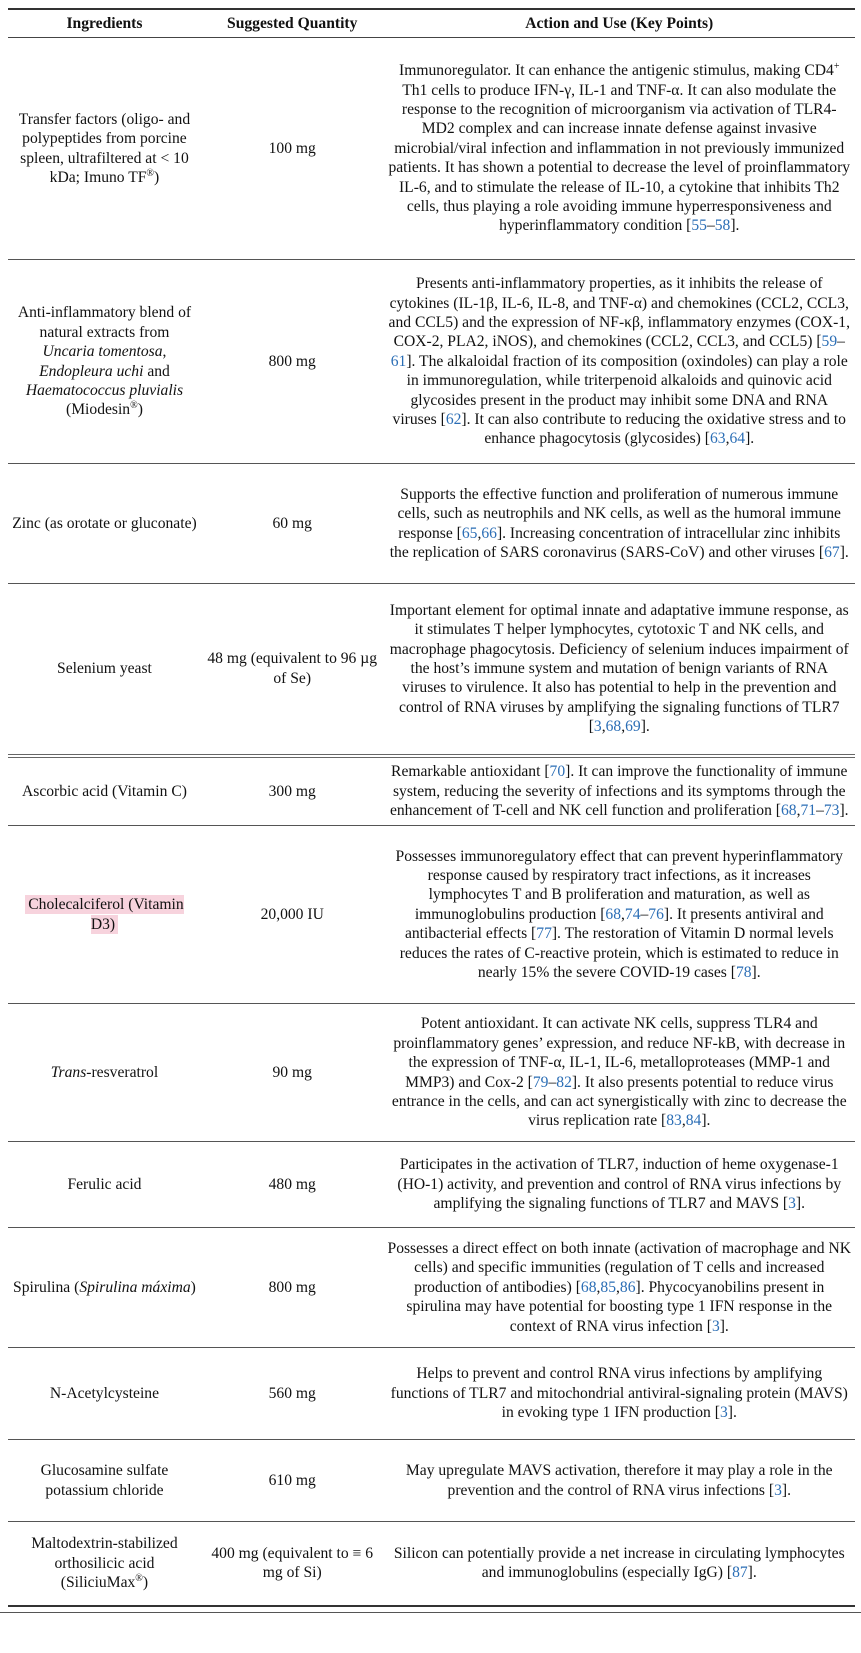 This screenshot has width=861, height=1653. What do you see at coordinates (292, 1072) in the screenshot?
I see `quantity-cell: 90 mg` at bounding box center [292, 1072].